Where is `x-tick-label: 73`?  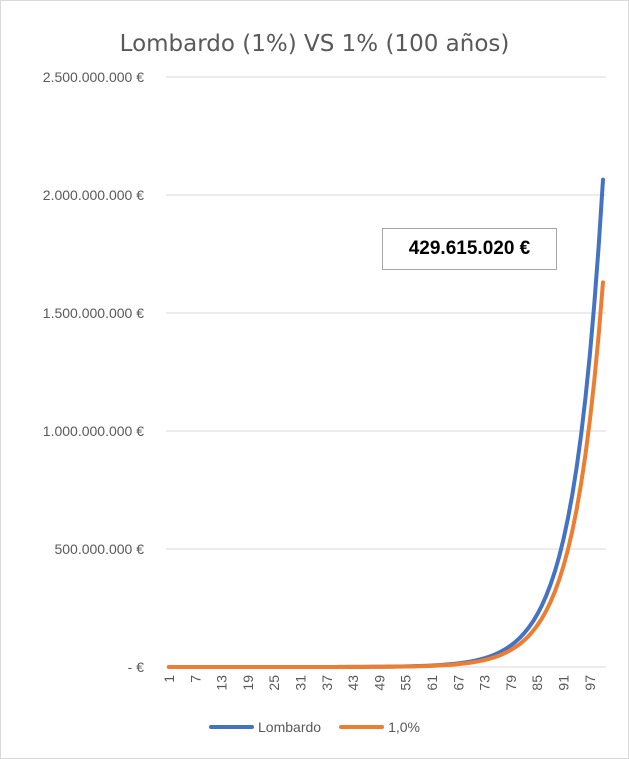 x-tick-label: 73 is located at coordinates (485, 683).